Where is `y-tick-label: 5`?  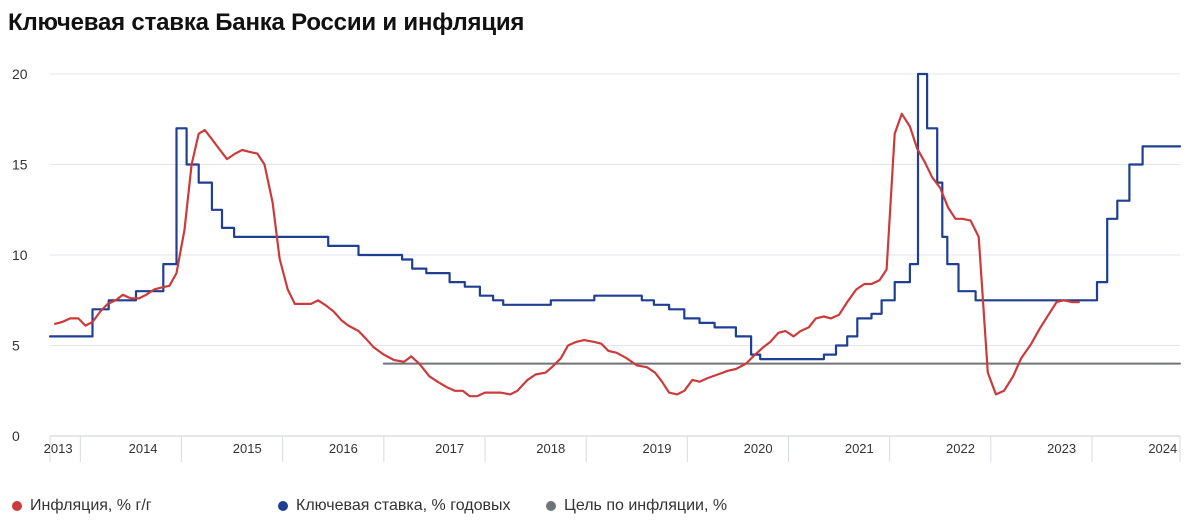
y-tick-label: 5 is located at coordinates (16, 346).